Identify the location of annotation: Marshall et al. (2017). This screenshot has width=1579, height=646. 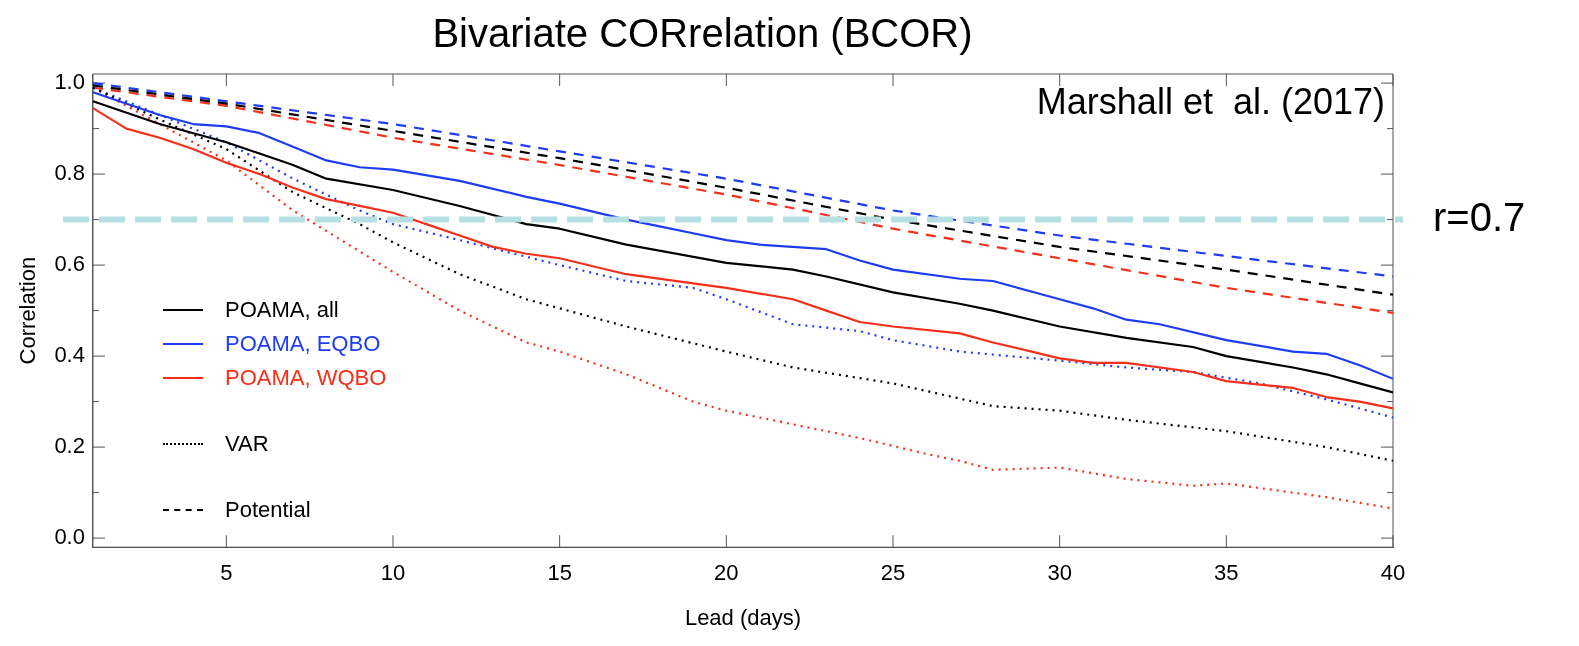
(1210, 101).